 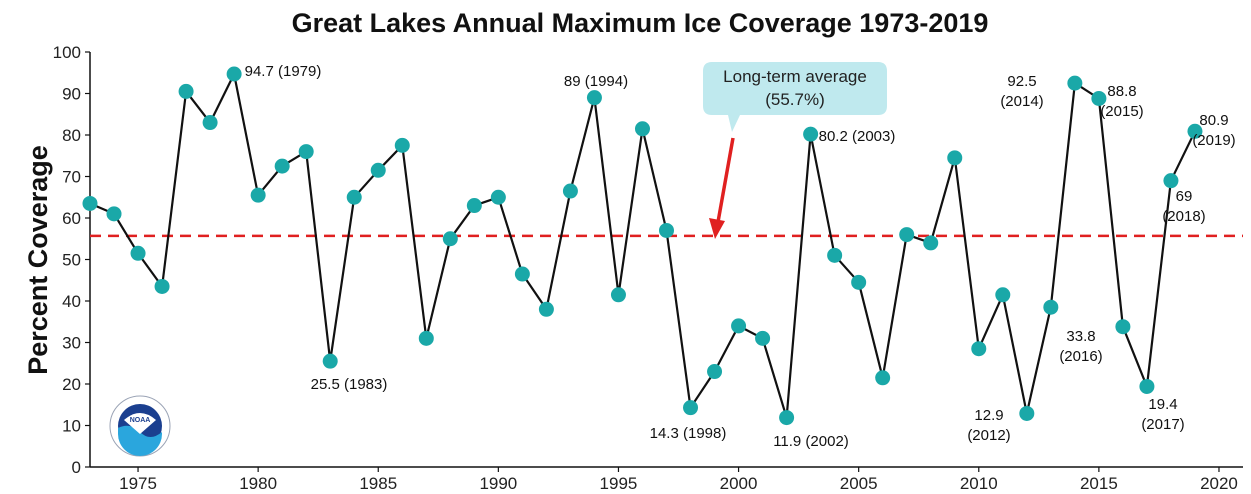 I want to click on data-label: 80.2 (2003), so click(x=857, y=136).